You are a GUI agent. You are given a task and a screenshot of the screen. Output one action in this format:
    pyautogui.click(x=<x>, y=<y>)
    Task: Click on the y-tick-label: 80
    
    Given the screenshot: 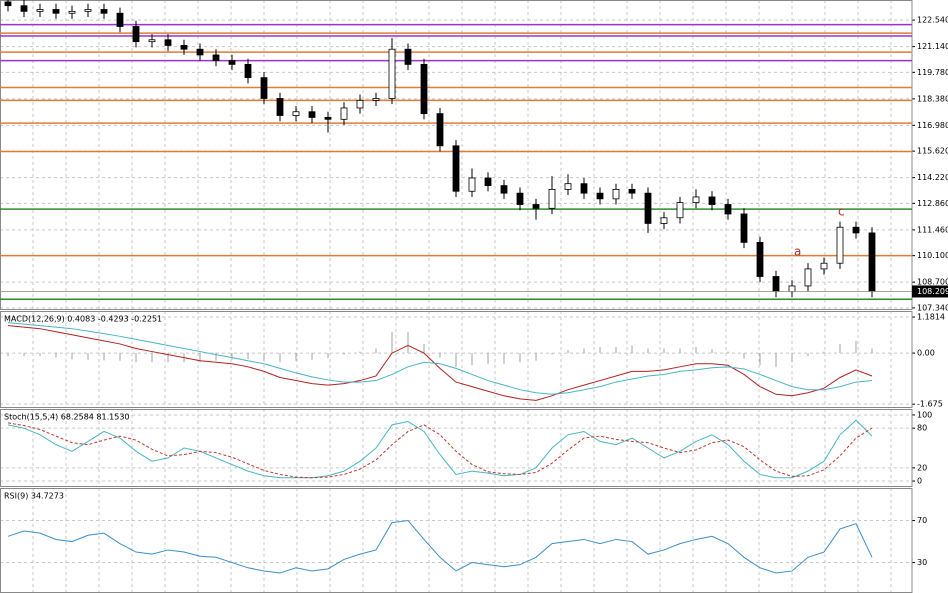 What is the action you would take?
    pyautogui.click(x=922, y=428)
    